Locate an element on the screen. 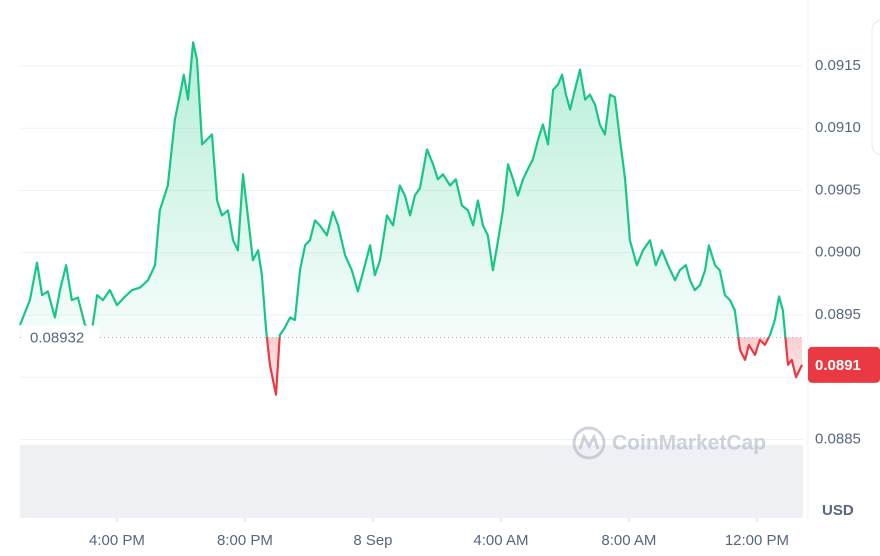  x-tick-label: 8:00 PM is located at coordinates (245, 540).